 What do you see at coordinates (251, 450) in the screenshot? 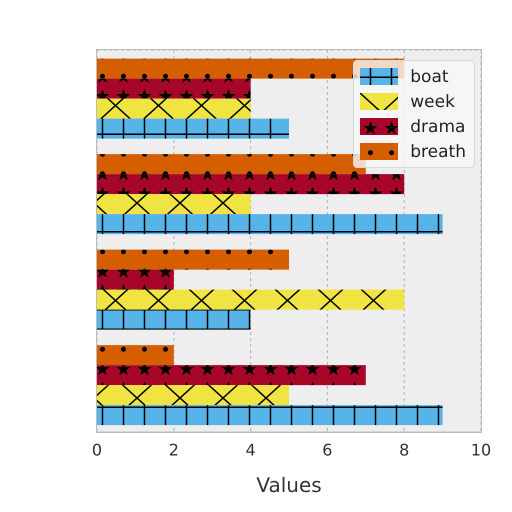
I see `x-tick-label: 4` at bounding box center [251, 450].